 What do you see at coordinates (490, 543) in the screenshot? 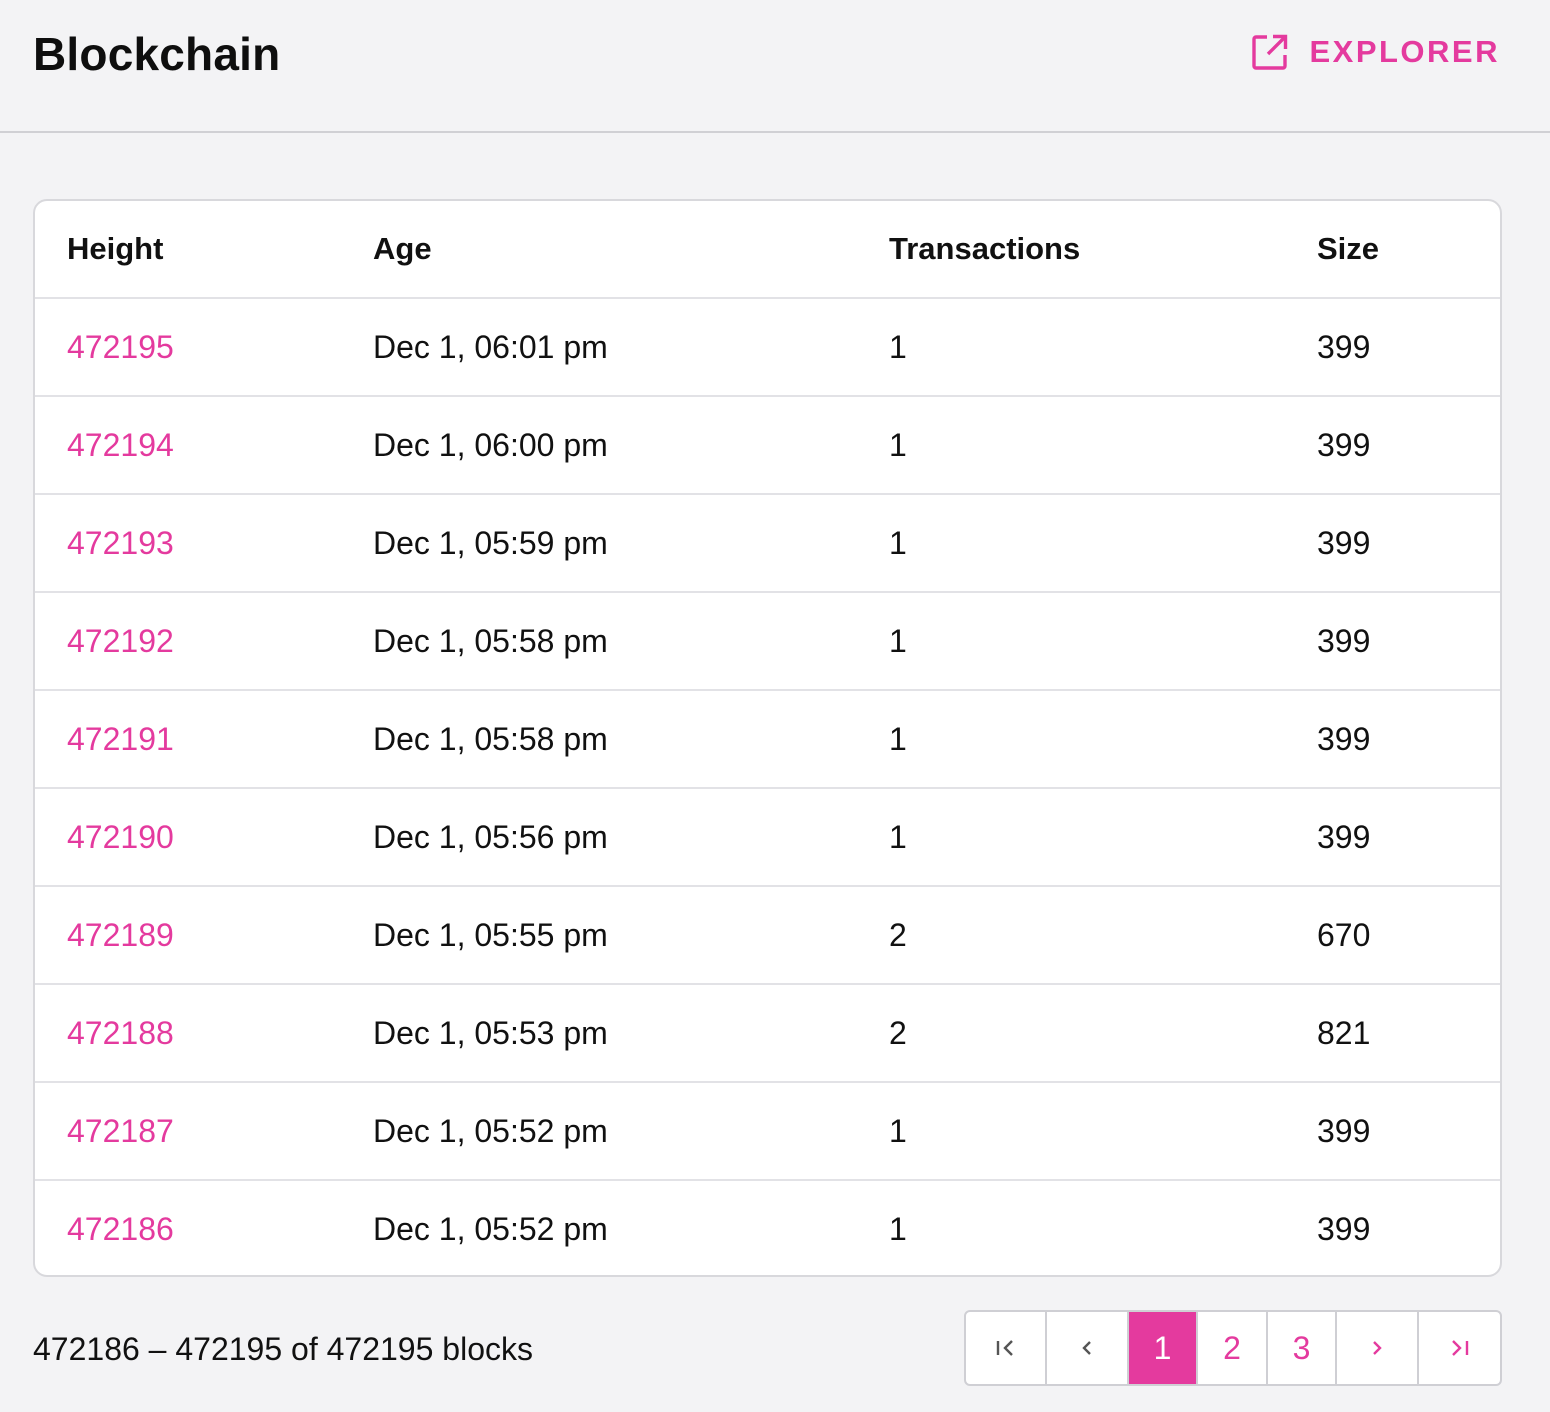
I see `block-age: Dec 1, 05:59 pm` at bounding box center [490, 543].